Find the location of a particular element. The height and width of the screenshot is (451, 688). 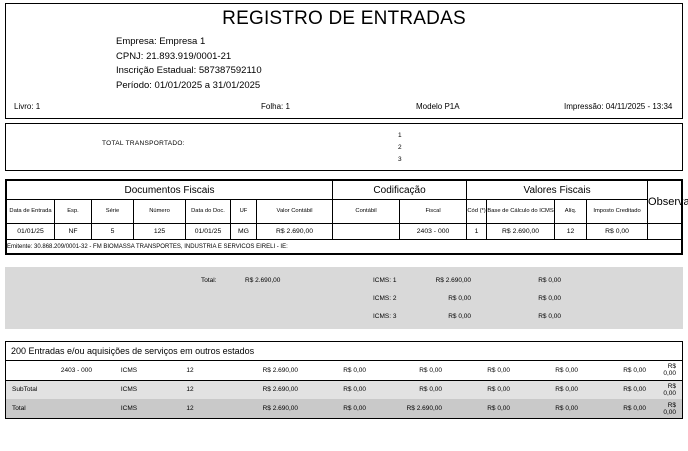

totals-icms-3-base: R$ 0,00 is located at coordinates (459, 316).